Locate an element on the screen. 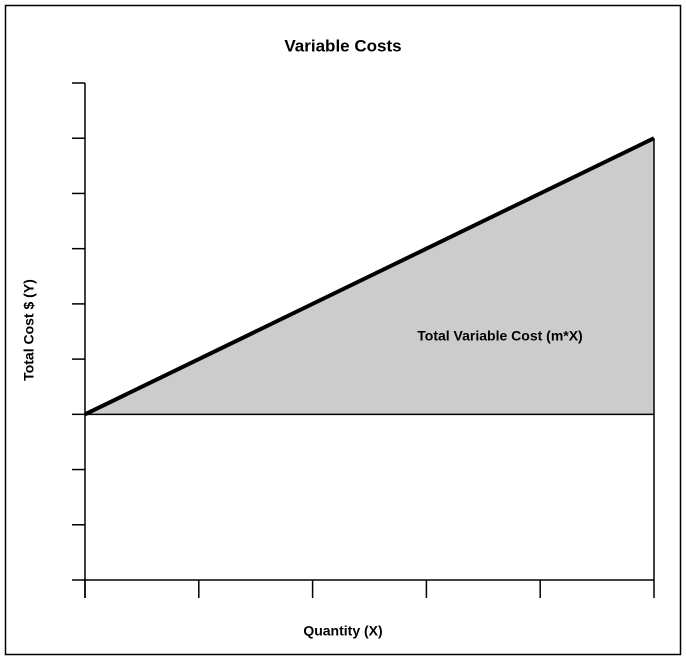 This screenshot has width=686, height=660. chart-title: Variable Costs is located at coordinates (342, 45).